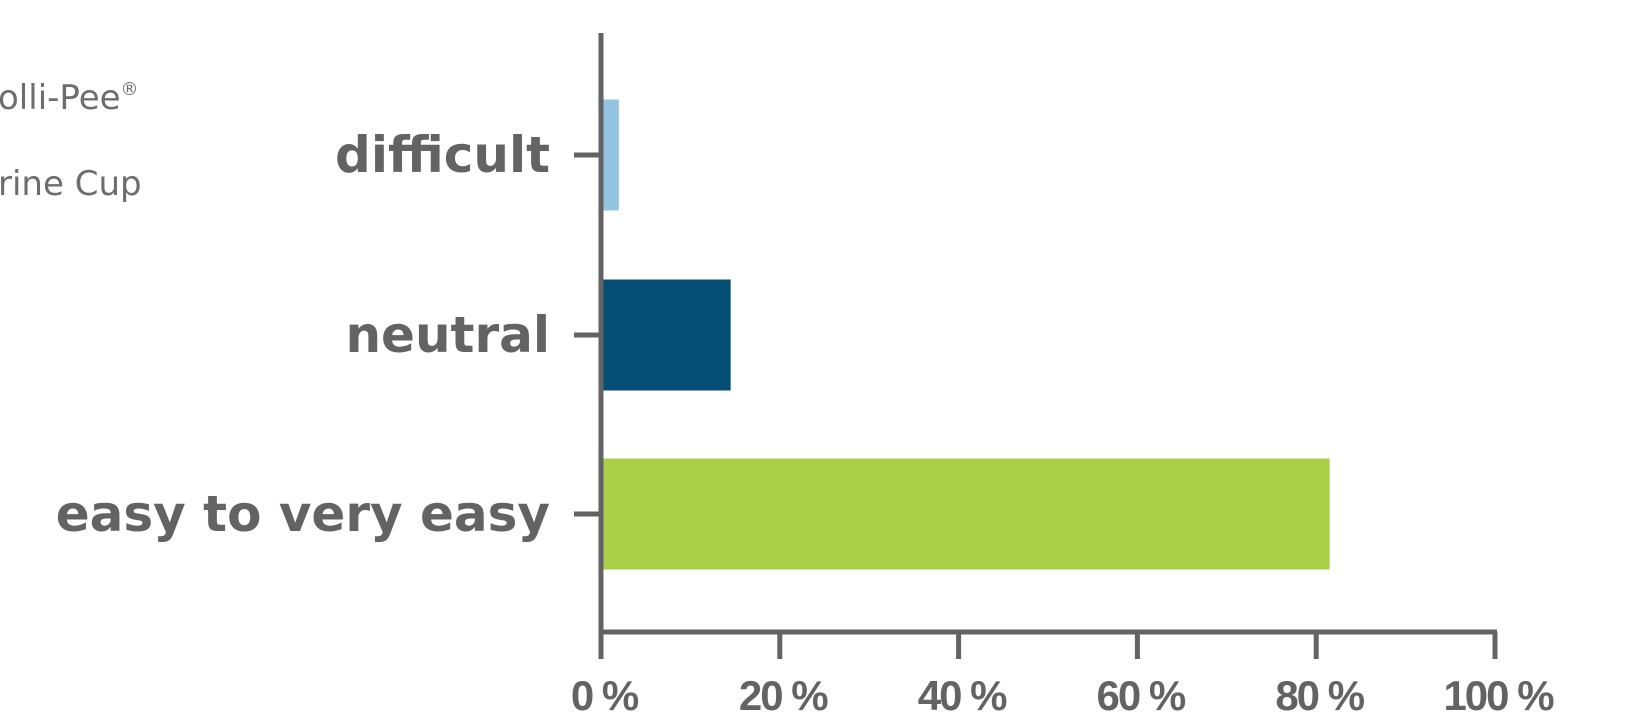  Describe the element at coordinates (605, 695) in the screenshot. I see `x-tick-label: 0 %` at that location.